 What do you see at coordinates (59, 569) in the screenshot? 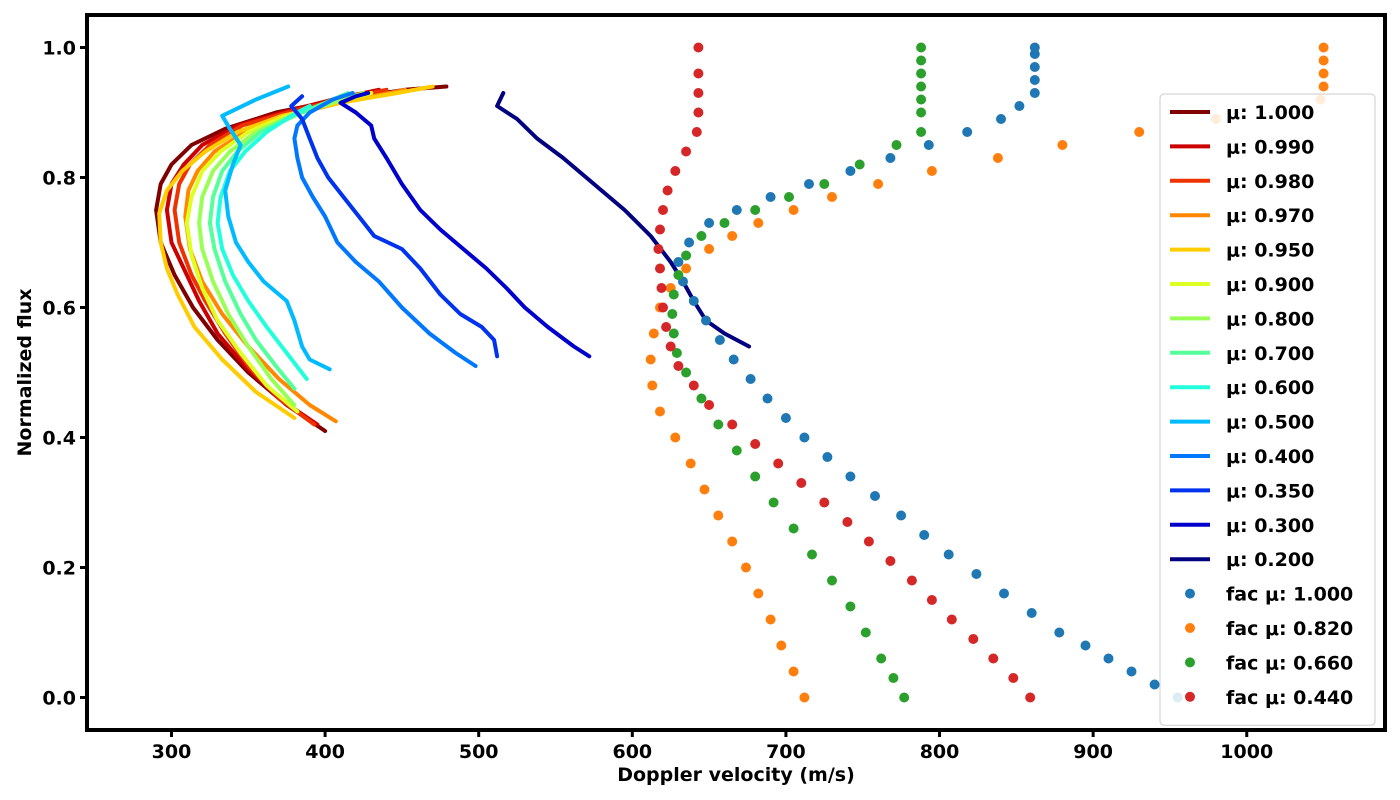
I see `y-tick-label: 0.2` at bounding box center [59, 569].